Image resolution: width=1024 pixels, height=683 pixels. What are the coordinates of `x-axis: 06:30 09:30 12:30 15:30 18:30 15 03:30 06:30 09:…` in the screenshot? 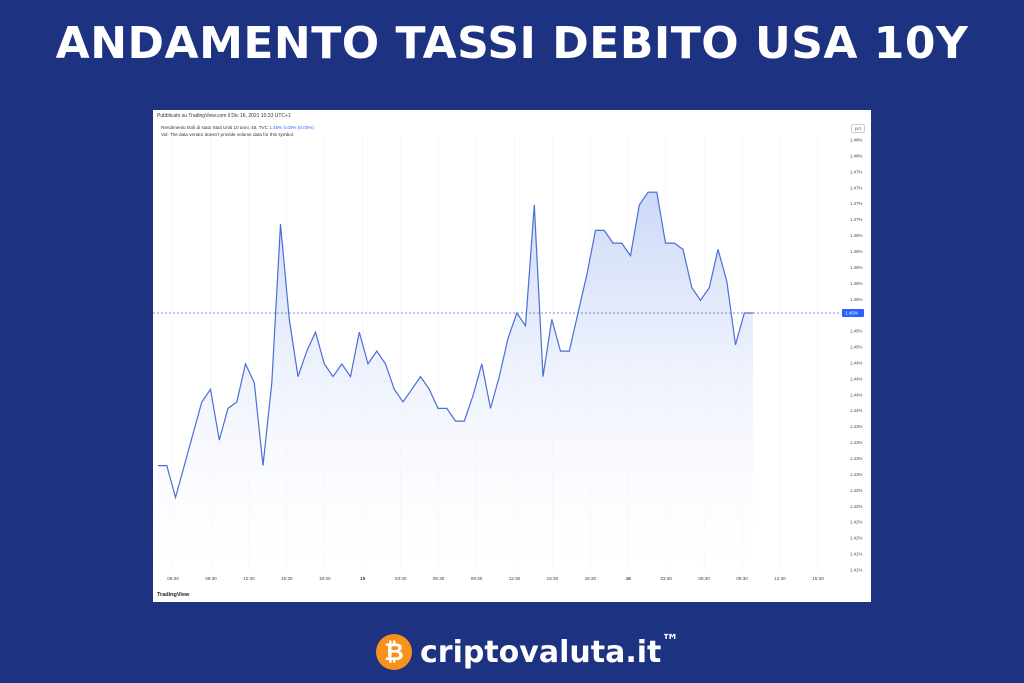 It's located at (495, 578).